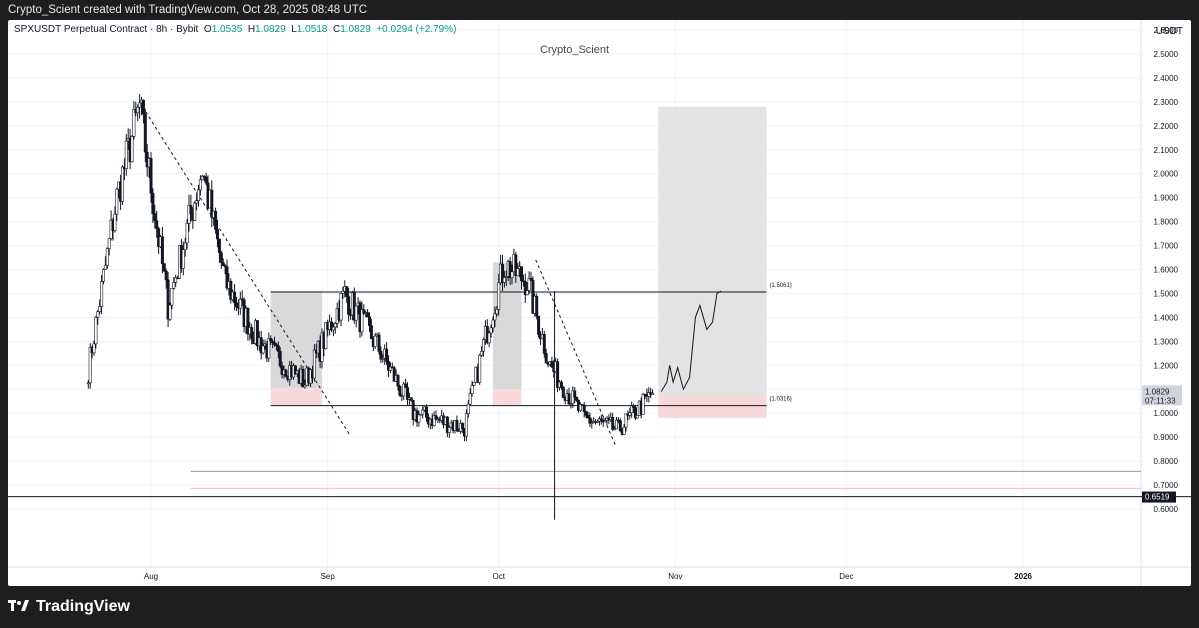 The height and width of the screenshot is (628, 1199). What do you see at coordinates (355, 29) in the screenshot?
I see `close-value: 1.0829` at bounding box center [355, 29].